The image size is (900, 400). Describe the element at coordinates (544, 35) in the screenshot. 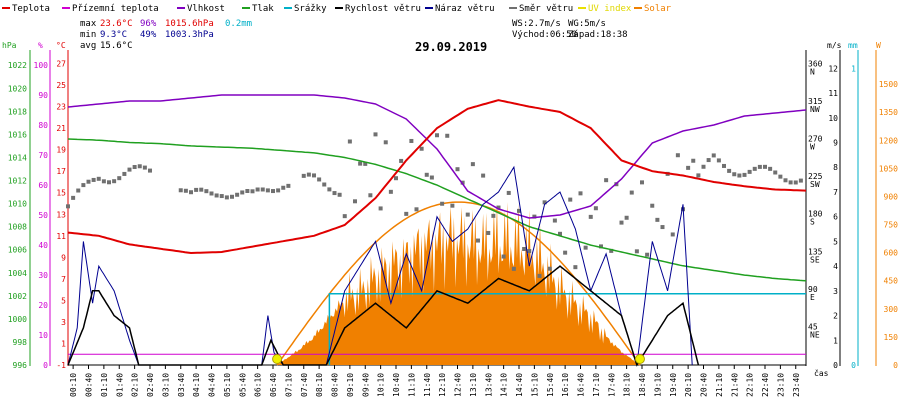

I see `sunrise-time: Východ:06:50` at that location.